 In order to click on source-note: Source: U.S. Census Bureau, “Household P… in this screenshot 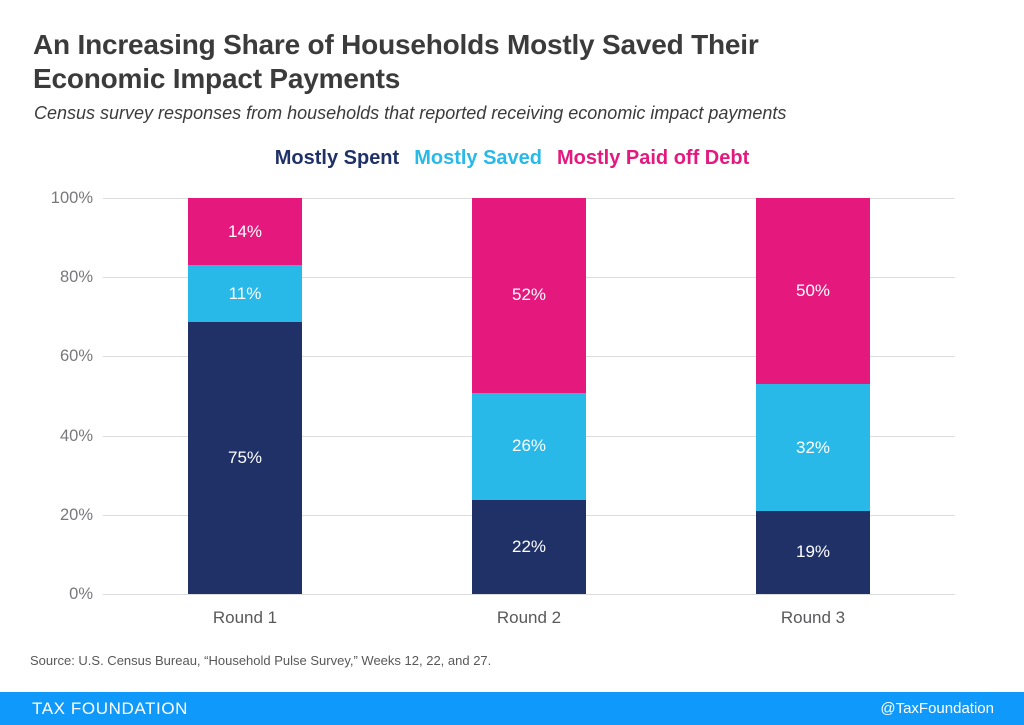, I will do `click(261, 660)`.